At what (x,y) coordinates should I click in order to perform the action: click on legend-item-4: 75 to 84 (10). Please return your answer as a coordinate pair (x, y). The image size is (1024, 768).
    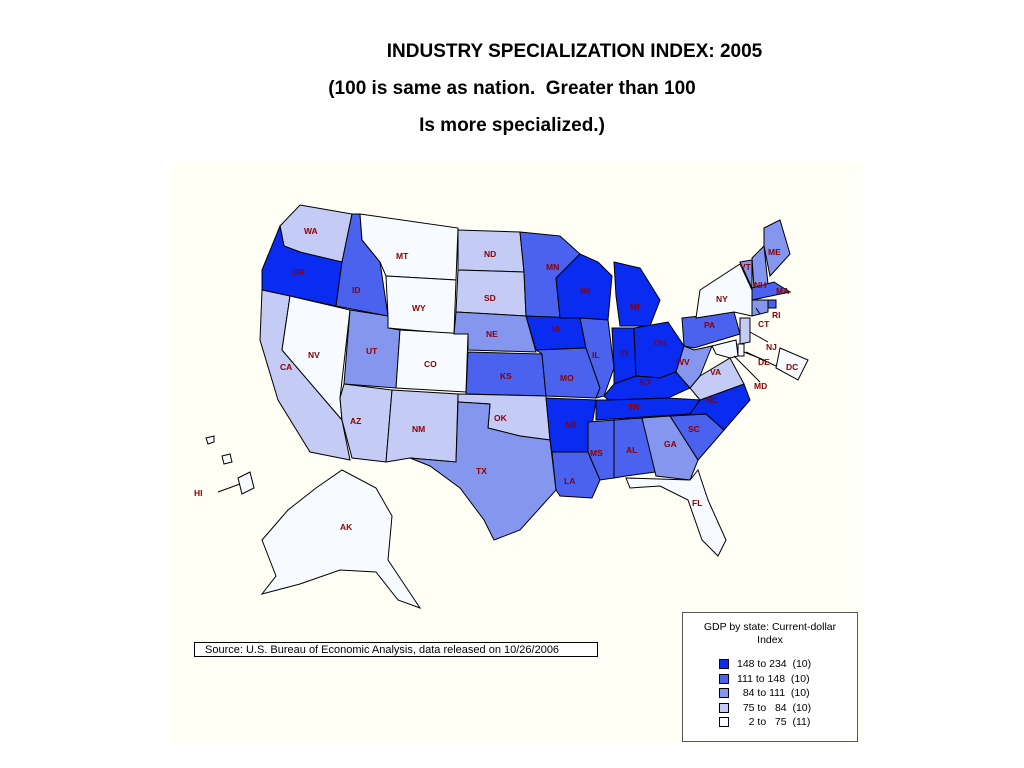
    Looking at the image, I should click on (765, 708).